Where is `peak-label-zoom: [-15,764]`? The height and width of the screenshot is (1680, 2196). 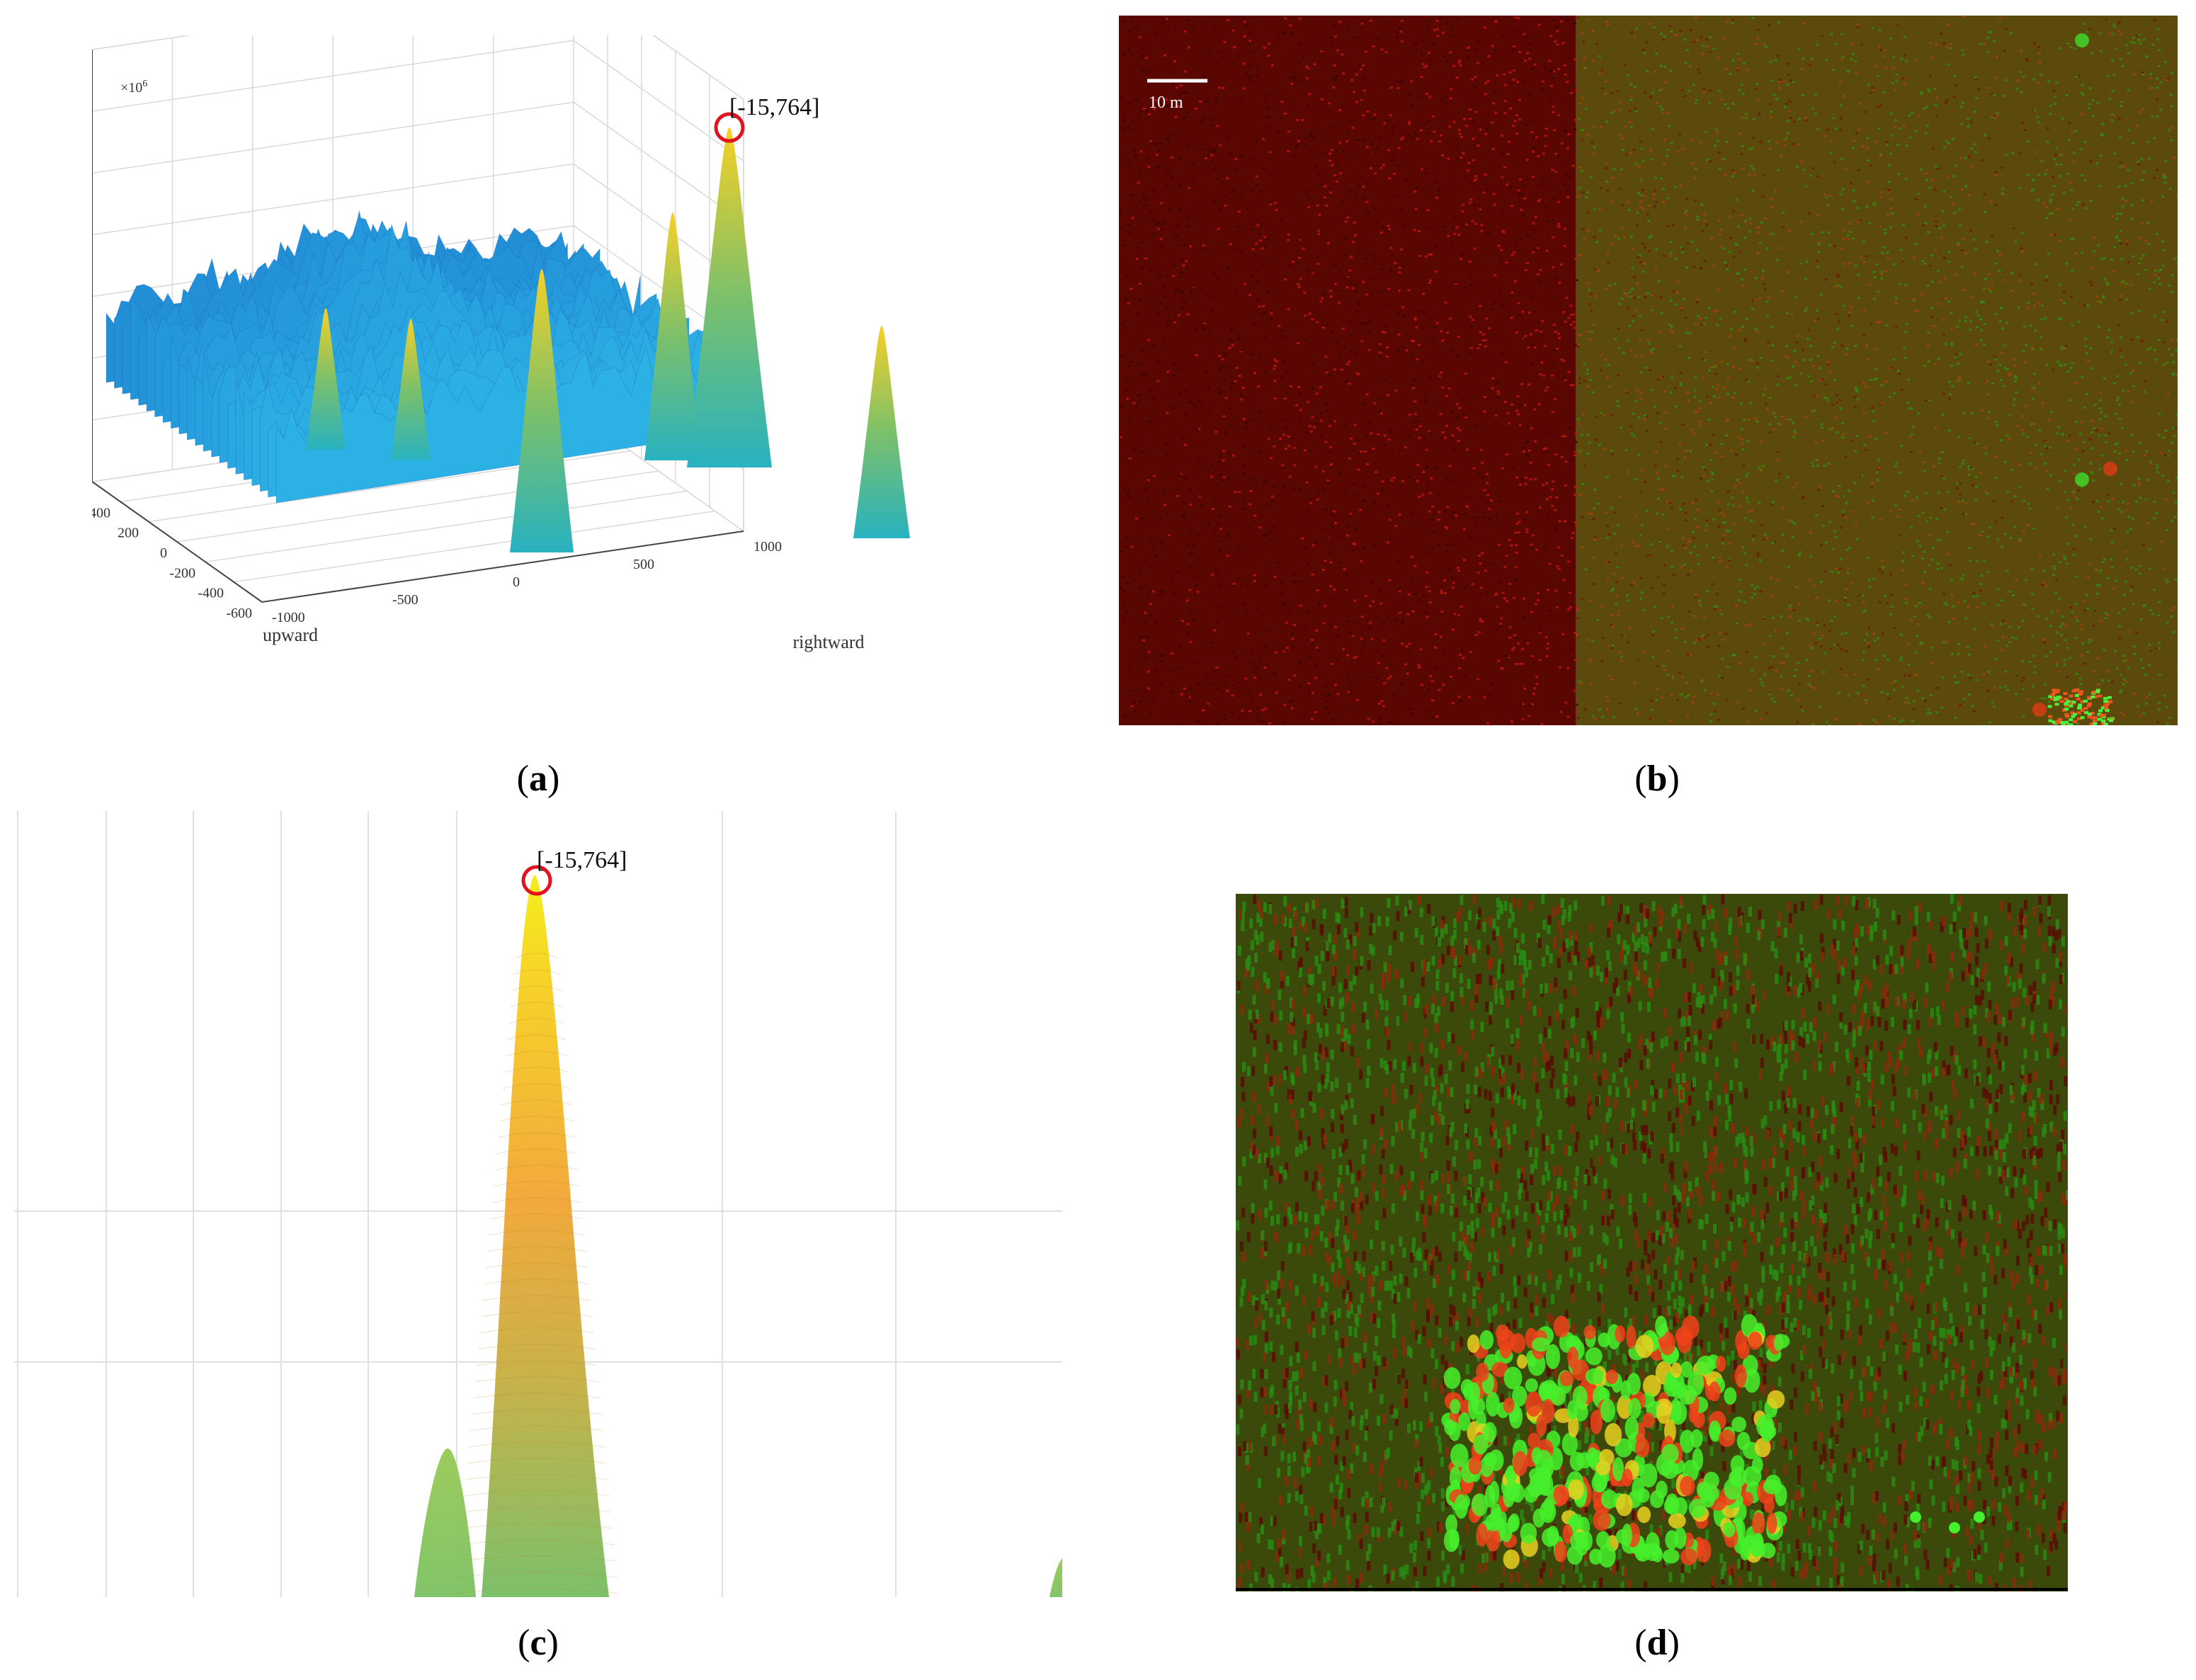
peak-label-zoom: [-15,764] is located at coordinates (582, 860).